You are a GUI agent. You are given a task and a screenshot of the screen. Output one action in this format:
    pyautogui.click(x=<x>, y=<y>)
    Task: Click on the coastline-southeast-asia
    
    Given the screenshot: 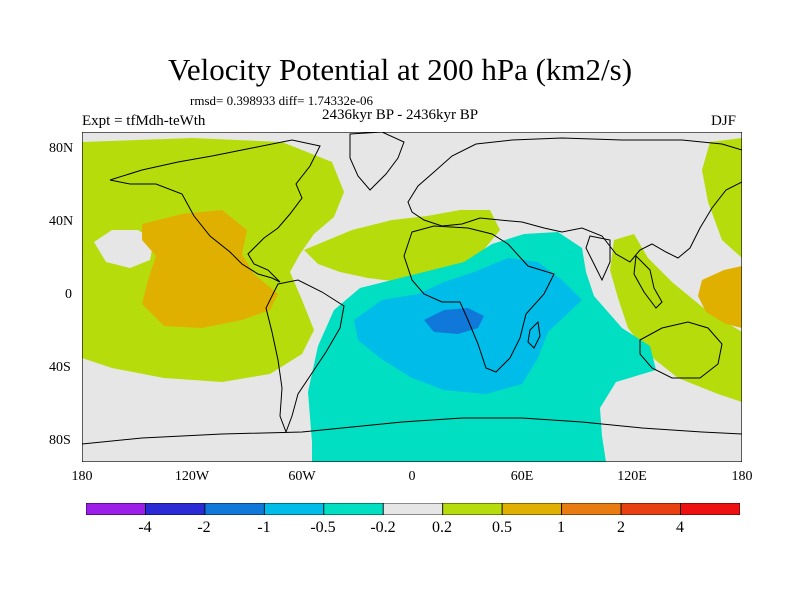 What is the action you would take?
    pyautogui.click(x=648, y=281)
    